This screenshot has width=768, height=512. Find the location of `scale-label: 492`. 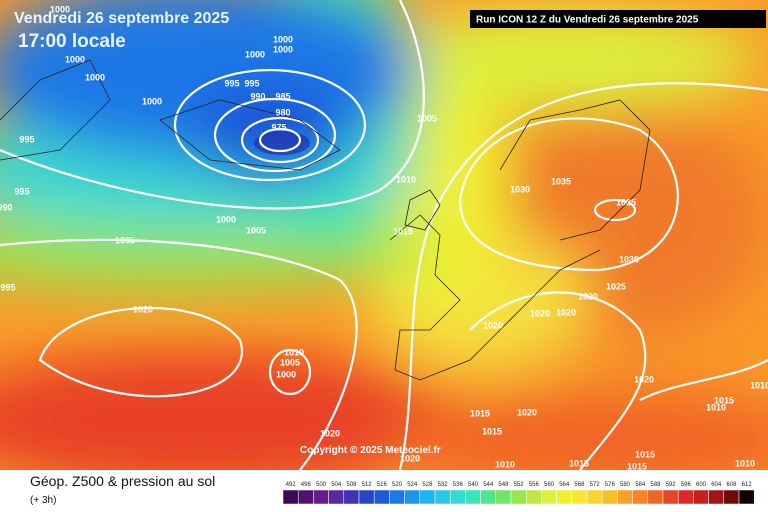

scale-label: 492 is located at coordinates (291, 485).